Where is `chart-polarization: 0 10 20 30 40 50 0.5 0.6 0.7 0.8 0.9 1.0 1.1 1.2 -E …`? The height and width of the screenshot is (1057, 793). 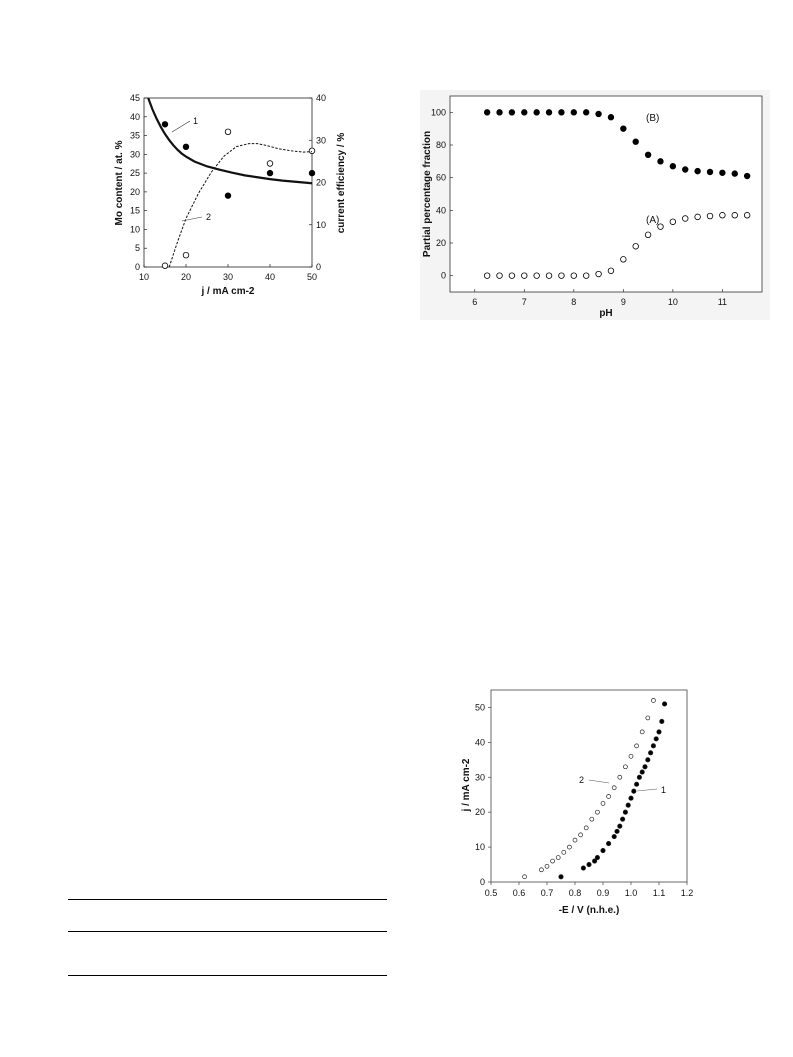
chart-polarization: 0 10 20 30 40 50 0.5 0.6 0.7 0.8 0.9 1.0 1.1 1.2 -E … is located at coordinates (577, 802).